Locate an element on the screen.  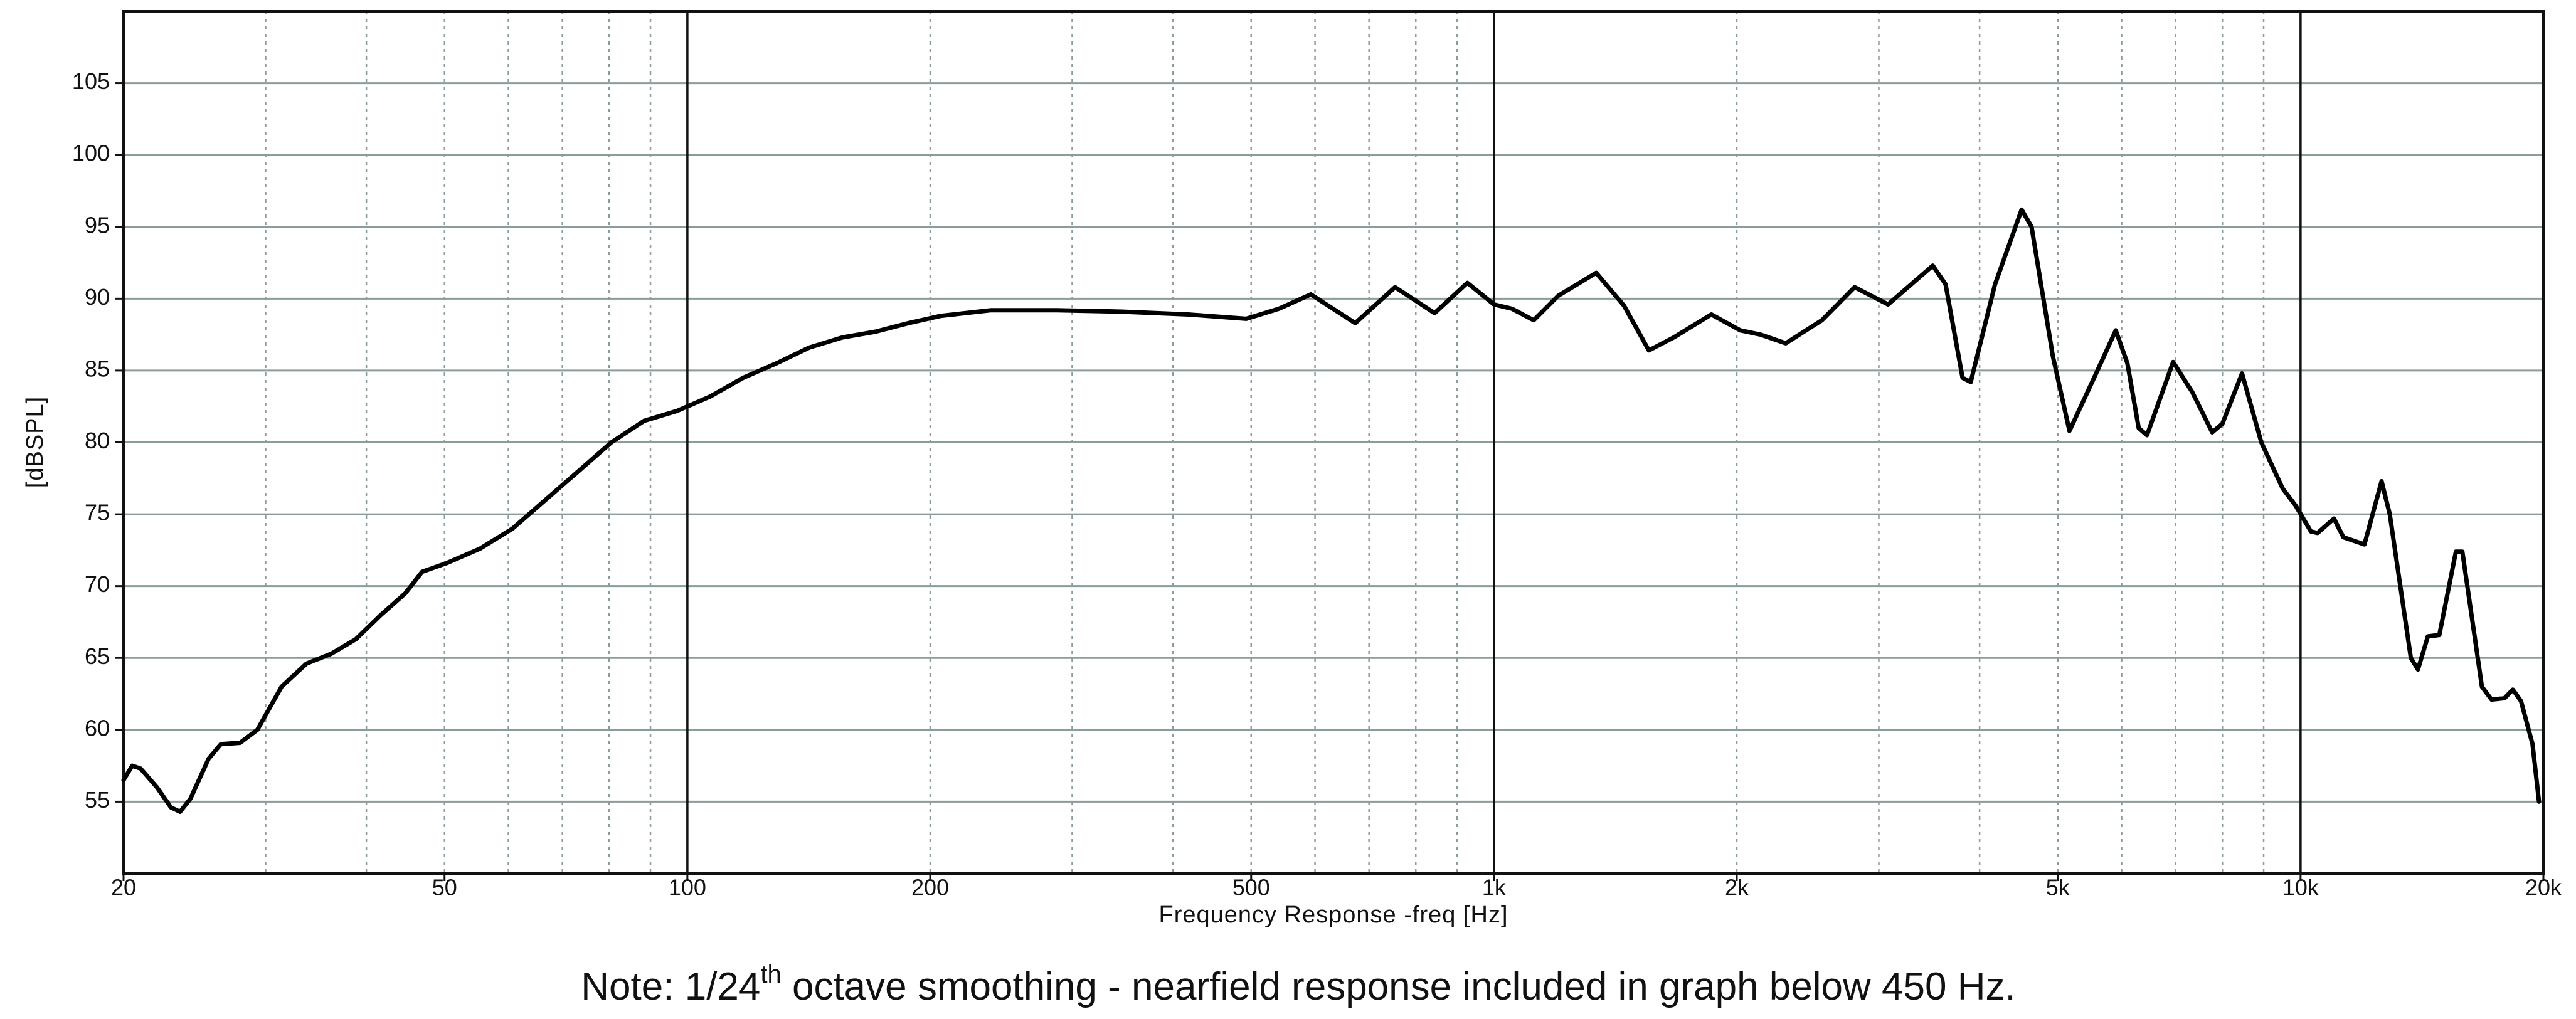
y-tick-label: 75 is located at coordinates (97, 512).